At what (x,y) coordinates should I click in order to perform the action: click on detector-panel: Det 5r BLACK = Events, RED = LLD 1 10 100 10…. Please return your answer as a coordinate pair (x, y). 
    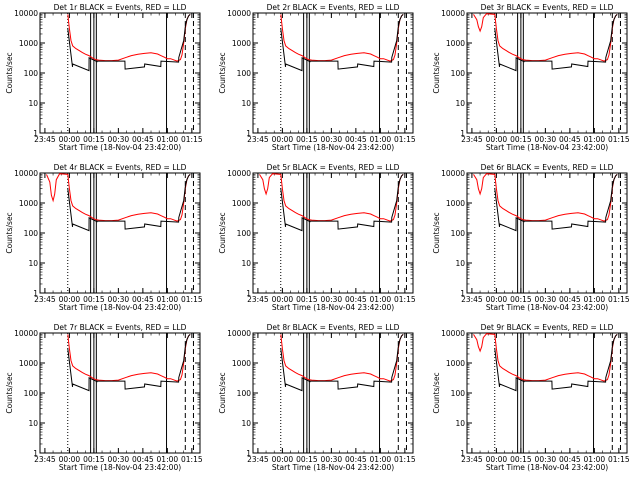
    Looking at the image, I should click on (317, 237).